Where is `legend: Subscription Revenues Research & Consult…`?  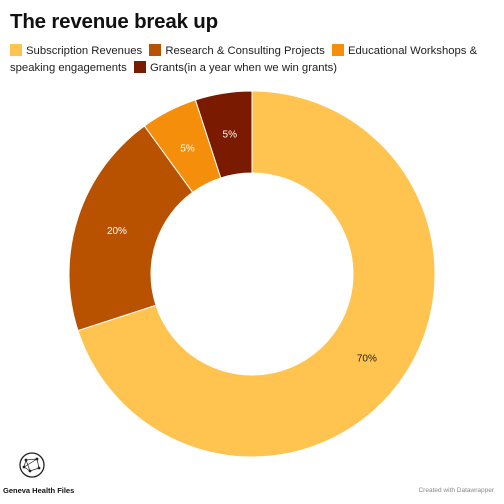
legend: Subscription Revenues Research & Consult… is located at coordinates (252, 60).